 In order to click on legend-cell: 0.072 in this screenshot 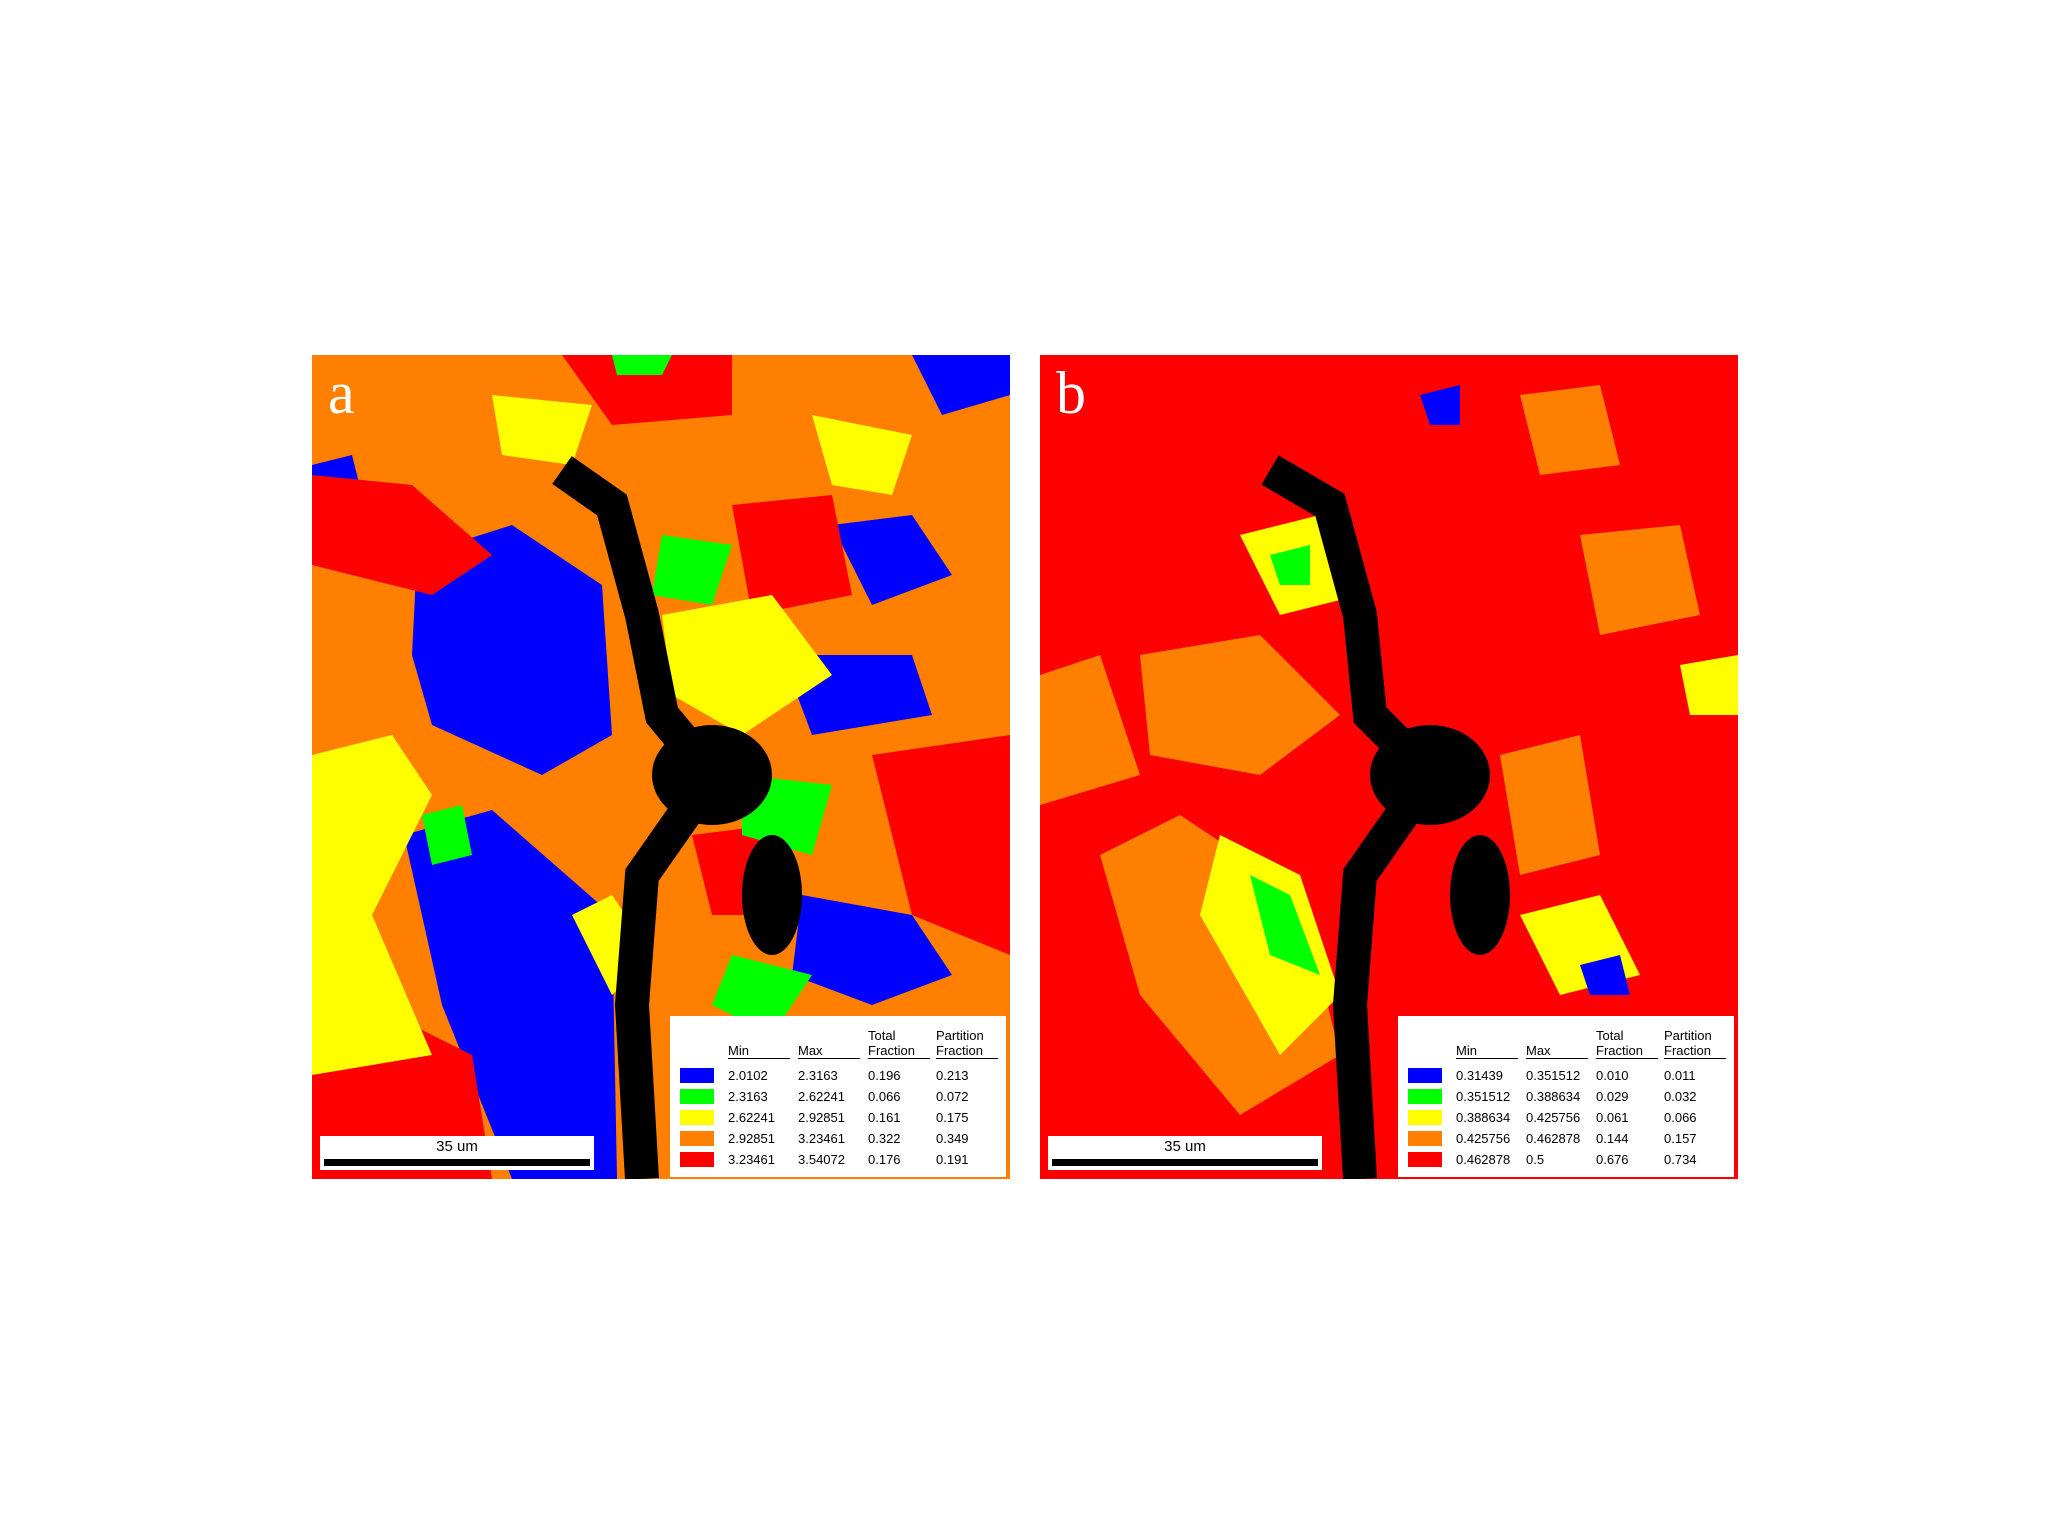, I will do `click(952, 1096)`.